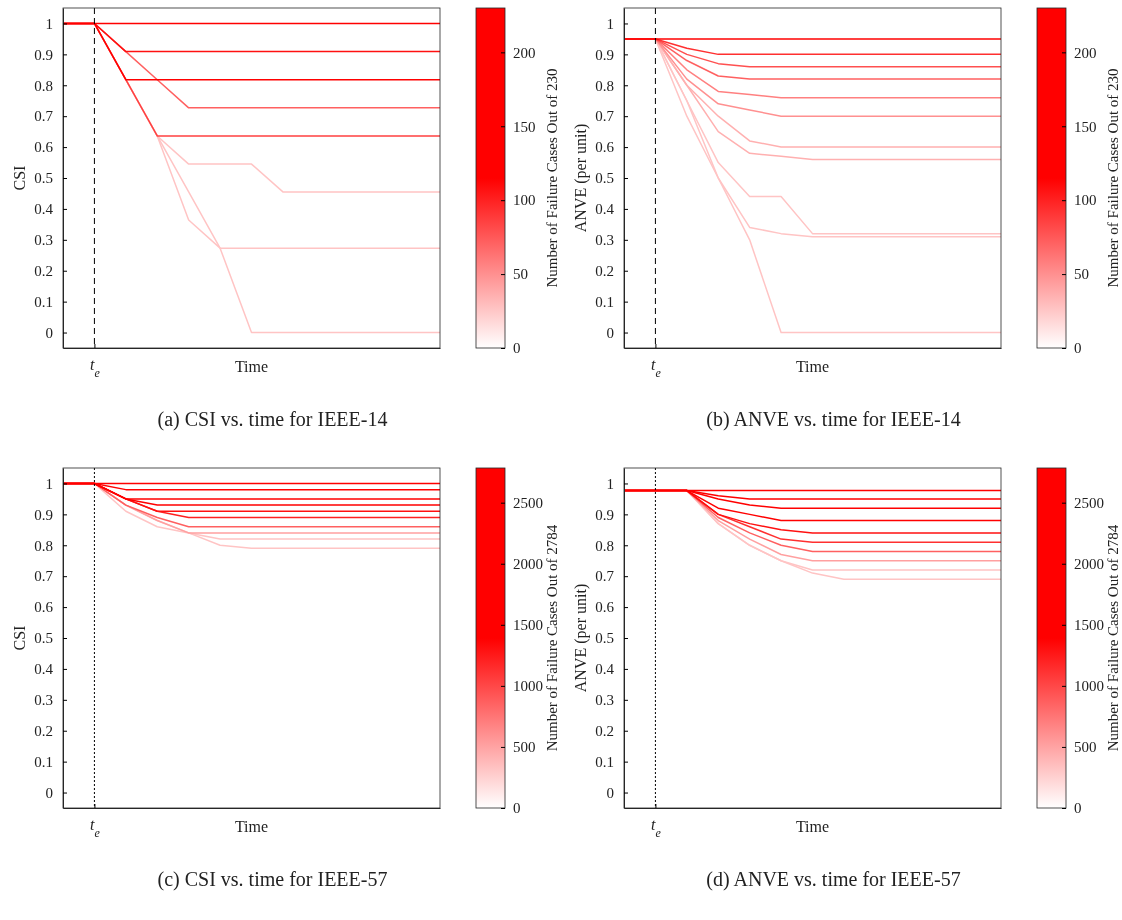 This screenshot has height=920, width=1122. Describe the element at coordinates (833, 419) in the screenshot. I see `text: (b) ANVE vs. time for IEEE-14` at that location.